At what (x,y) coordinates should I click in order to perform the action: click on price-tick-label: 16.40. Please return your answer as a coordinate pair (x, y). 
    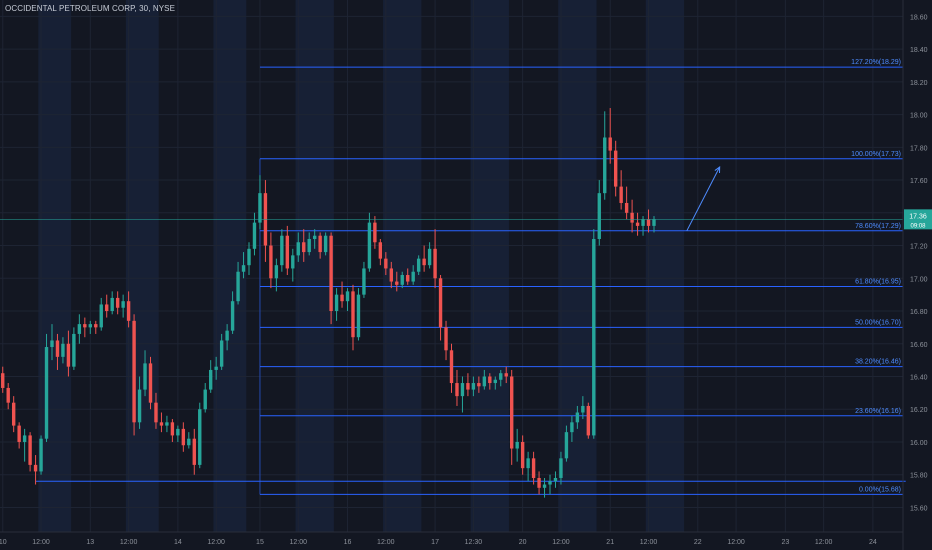
    Looking at the image, I should click on (919, 377).